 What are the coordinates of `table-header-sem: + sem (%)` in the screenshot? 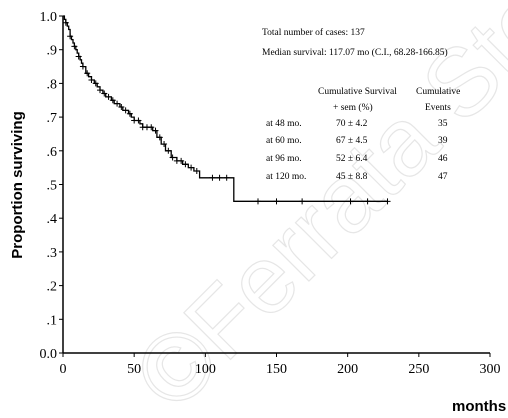 It's located at (353, 107).